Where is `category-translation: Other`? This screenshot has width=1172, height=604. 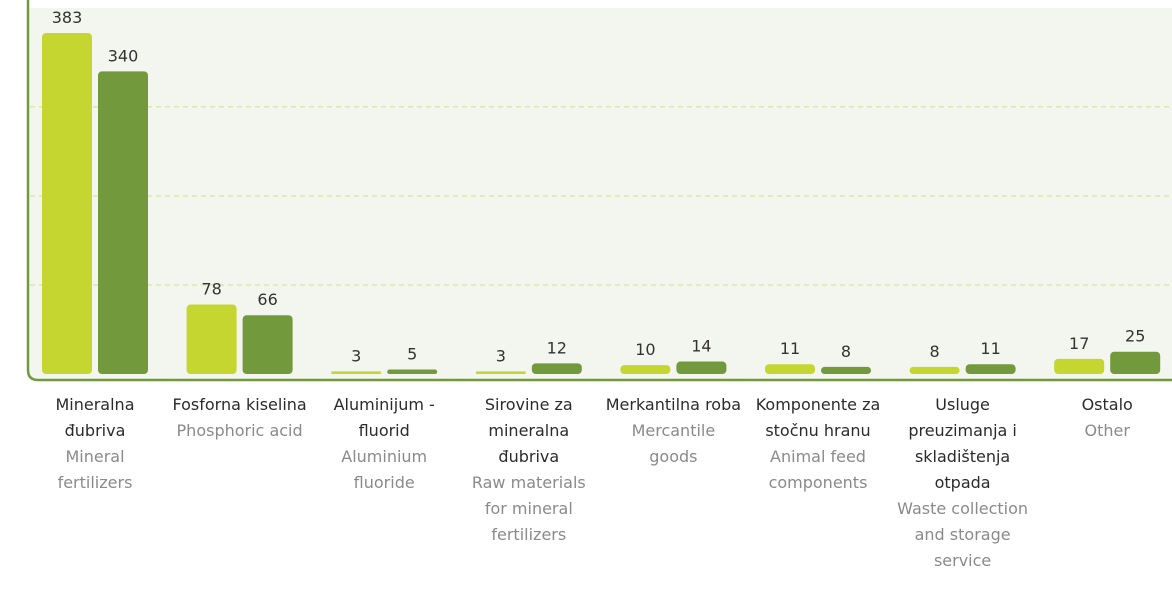 category-translation: Other is located at coordinates (1107, 430).